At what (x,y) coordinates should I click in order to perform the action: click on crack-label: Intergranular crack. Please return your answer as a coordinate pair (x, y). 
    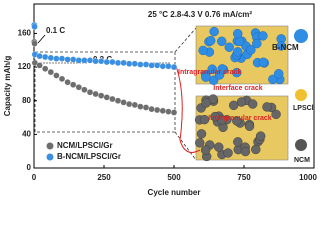
    Looking at the image, I should click on (240, 118).